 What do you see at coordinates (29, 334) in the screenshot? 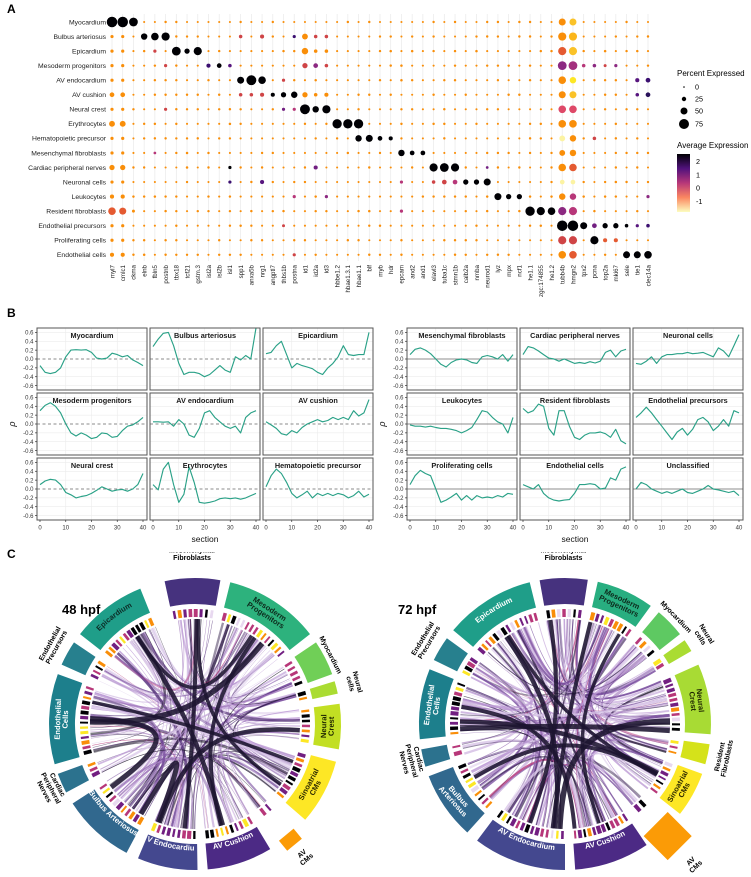
I see `y-tick-label: 0.6` at bounding box center [29, 334].